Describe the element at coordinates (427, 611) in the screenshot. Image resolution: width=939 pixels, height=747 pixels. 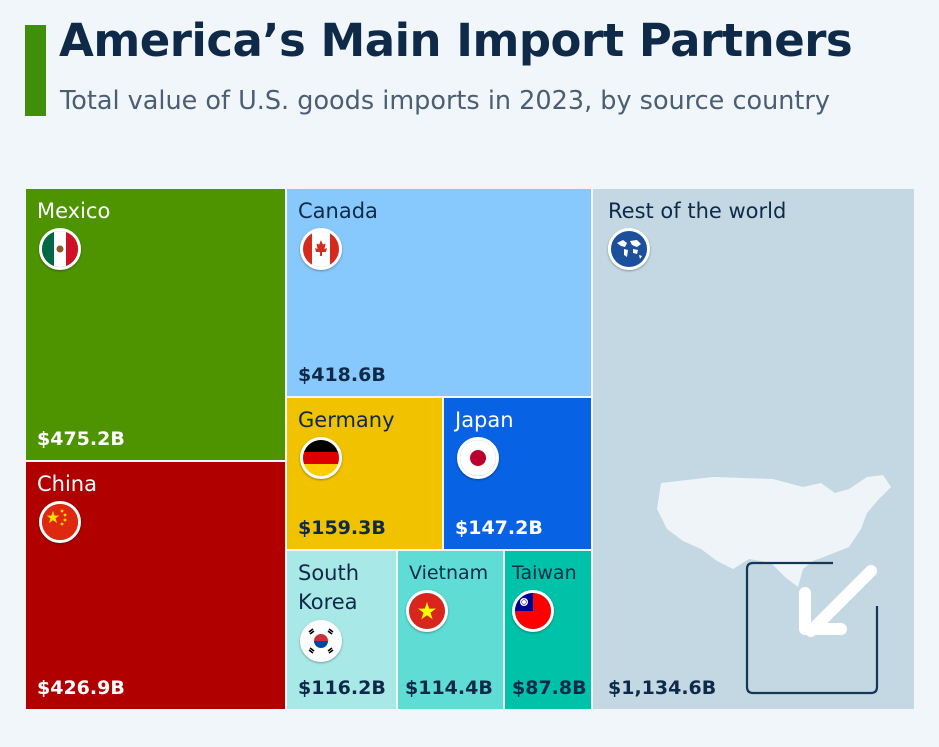
I see `vietnam-flag-icon` at that location.